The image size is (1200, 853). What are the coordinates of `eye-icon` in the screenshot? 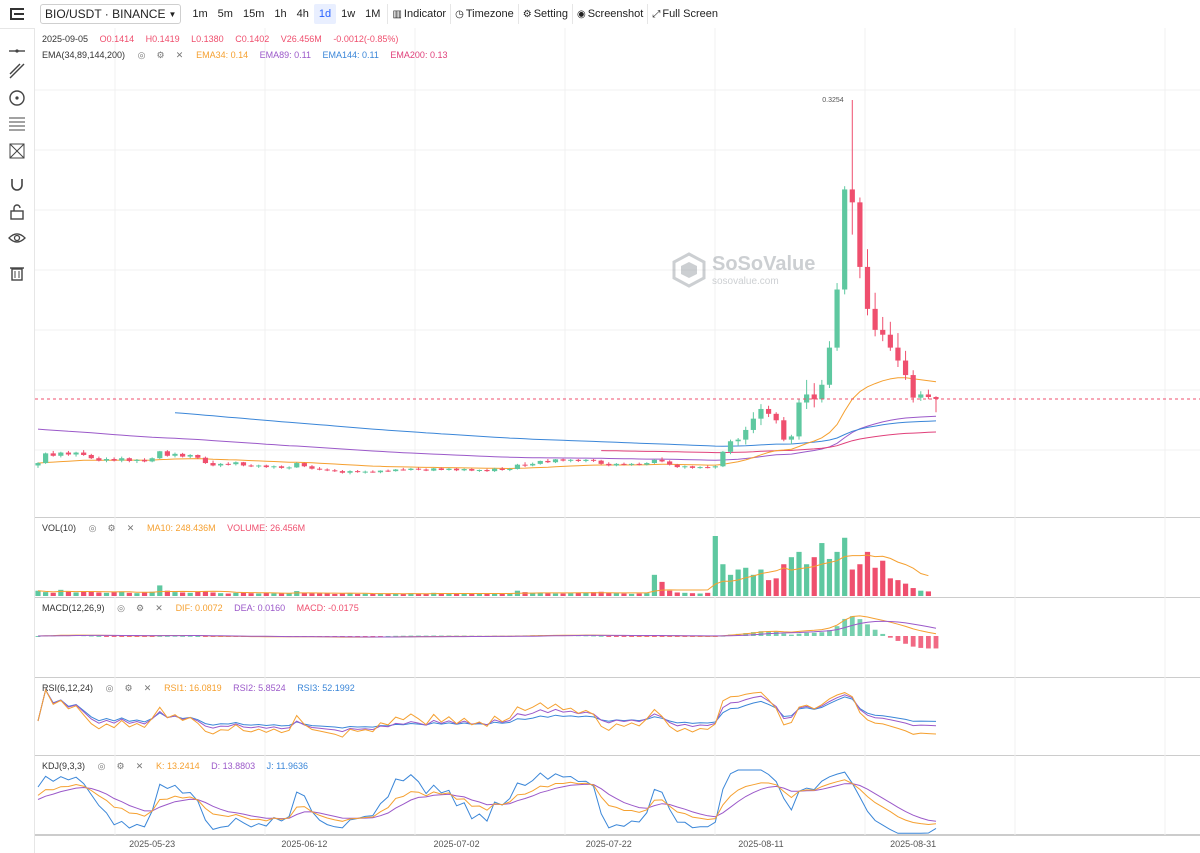 It's located at (17, 238).